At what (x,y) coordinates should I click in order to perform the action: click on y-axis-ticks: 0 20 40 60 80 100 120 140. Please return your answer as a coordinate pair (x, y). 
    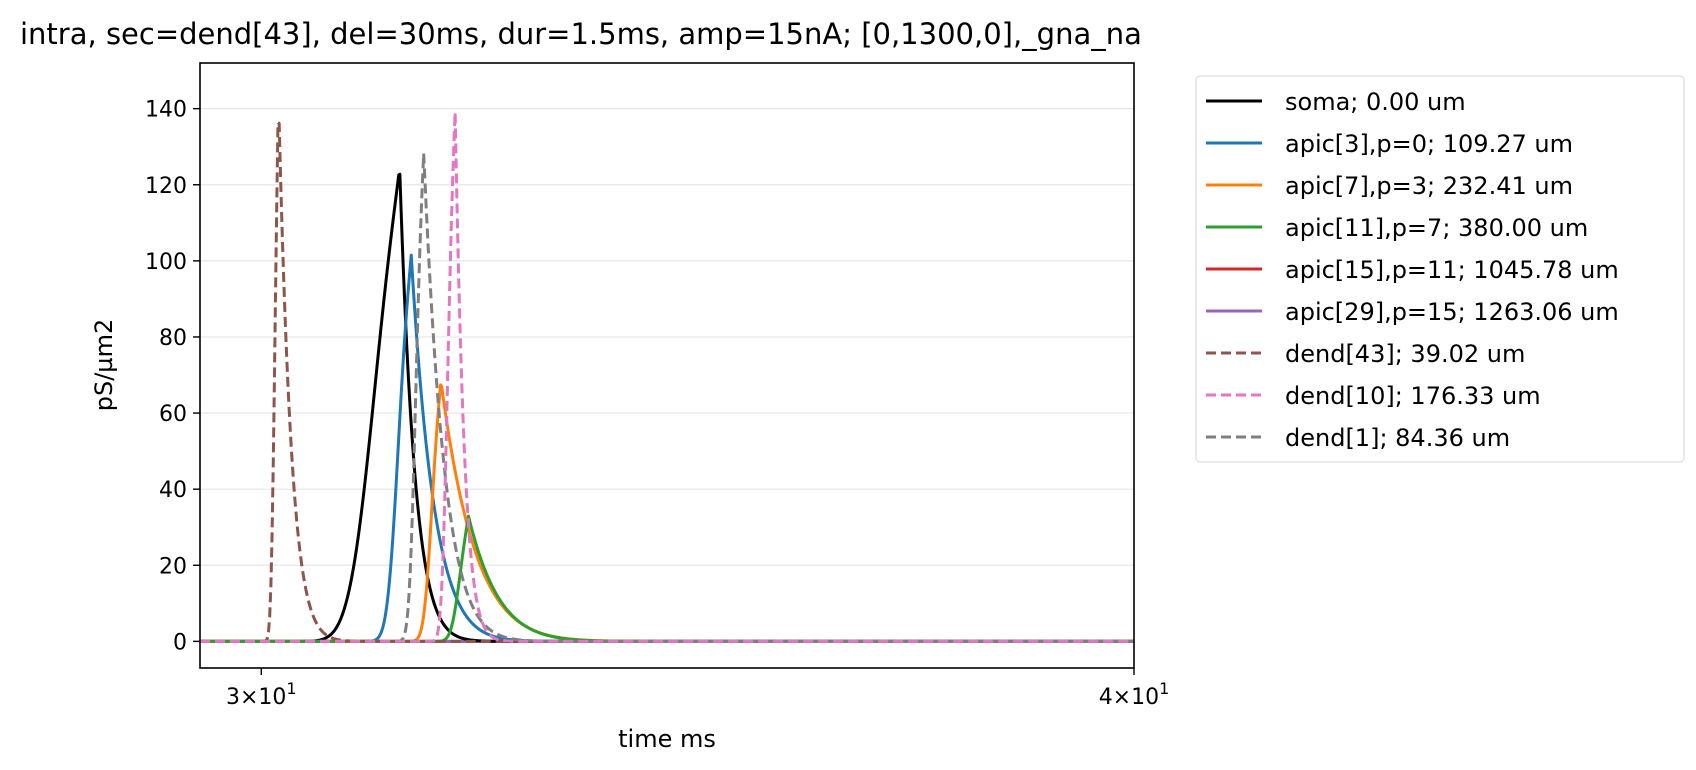
    Looking at the image, I should click on (172, 376).